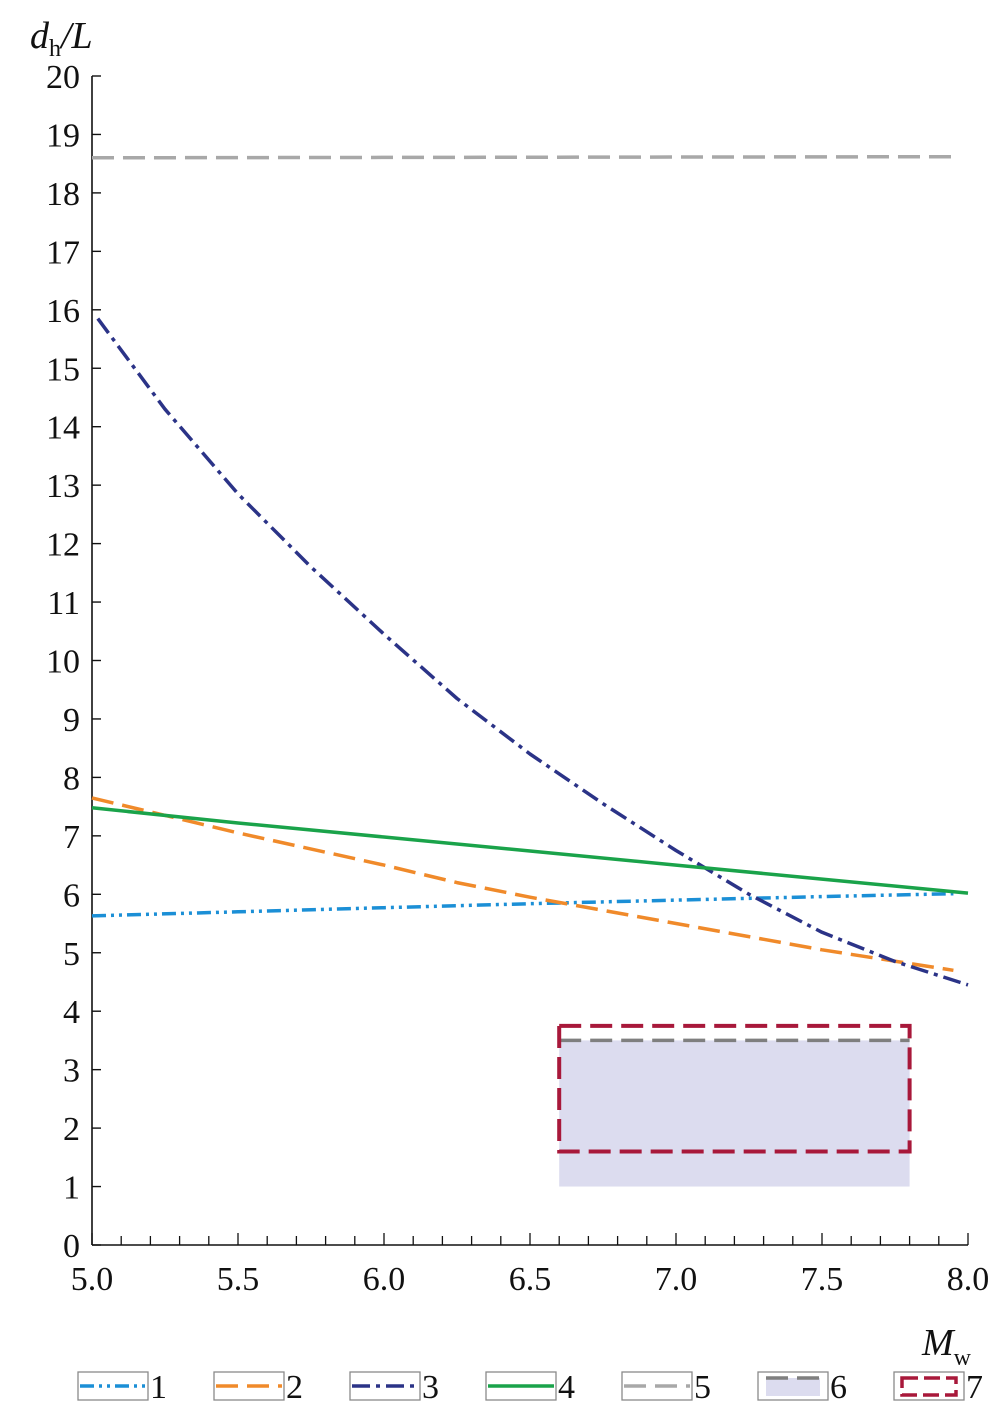  I want to click on series-1-line, so click(522, 904).